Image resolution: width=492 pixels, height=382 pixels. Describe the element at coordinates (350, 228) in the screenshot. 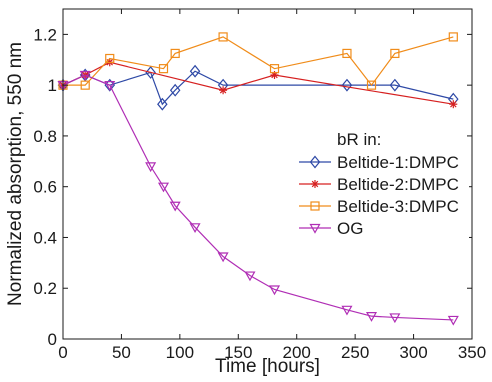

I see `legend-label: OG` at that location.